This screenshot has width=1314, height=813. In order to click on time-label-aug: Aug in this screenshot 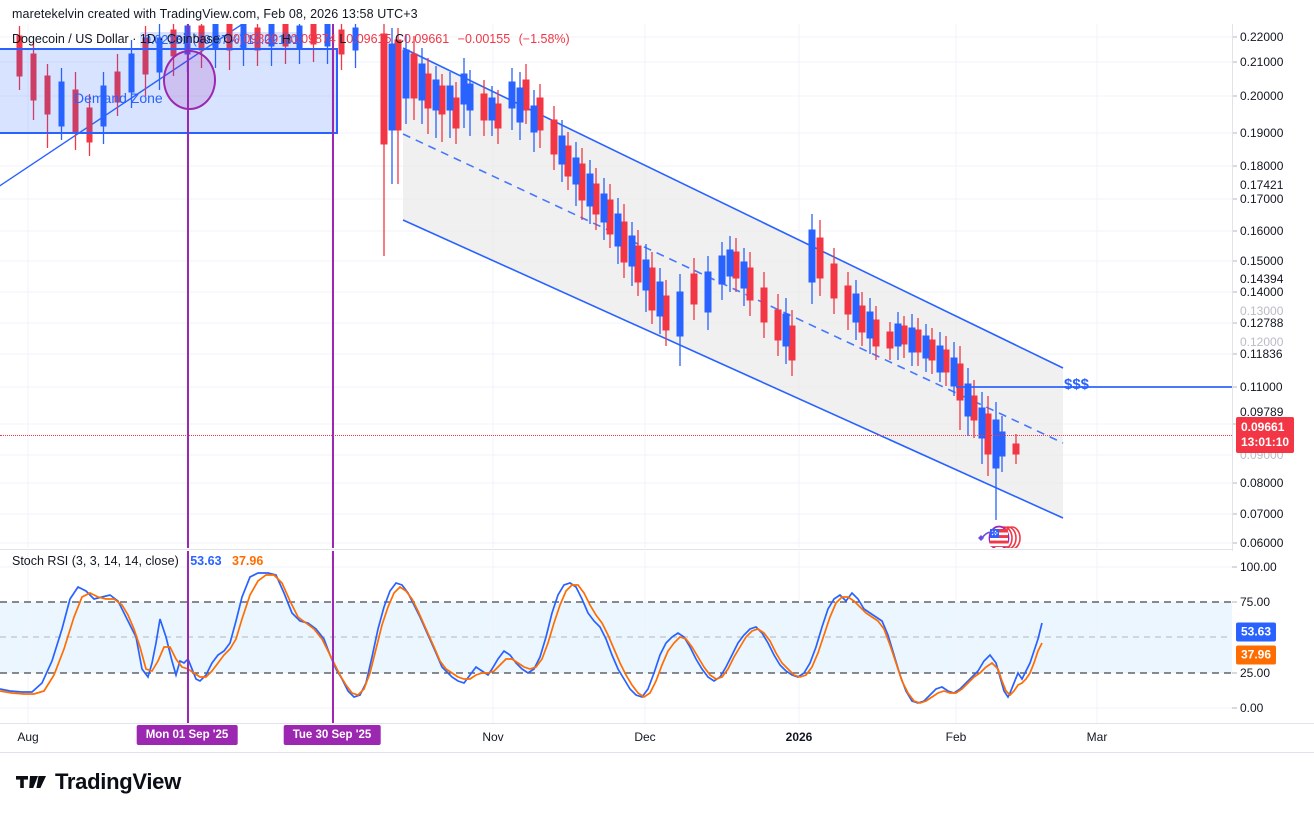, I will do `click(28, 737)`.